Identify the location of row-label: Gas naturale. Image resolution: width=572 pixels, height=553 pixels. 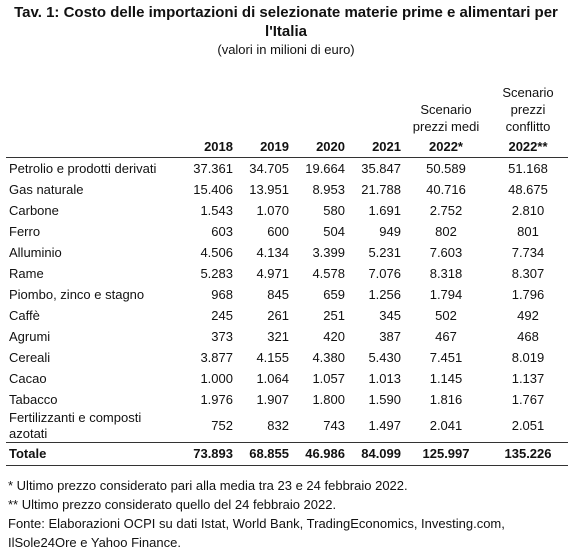
(46, 189).